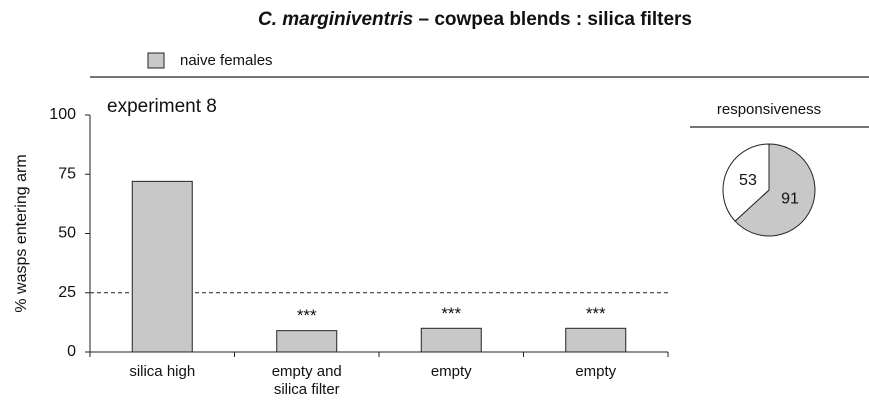 This screenshot has height=405, width=869. What do you see at coordinates (335, 19) in the screenshot?
I see `title-species: C. marginiventris` at bounding box center [335, 19].